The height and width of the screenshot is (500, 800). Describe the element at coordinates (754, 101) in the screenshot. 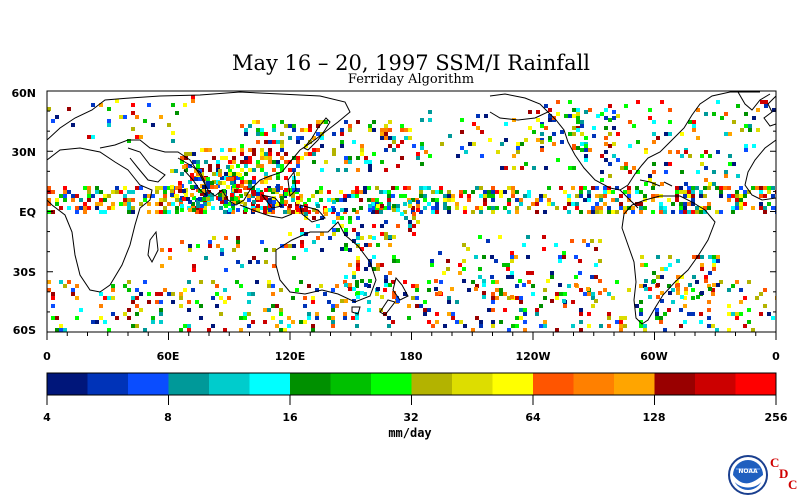

I see `coastline-greenland` at that location.